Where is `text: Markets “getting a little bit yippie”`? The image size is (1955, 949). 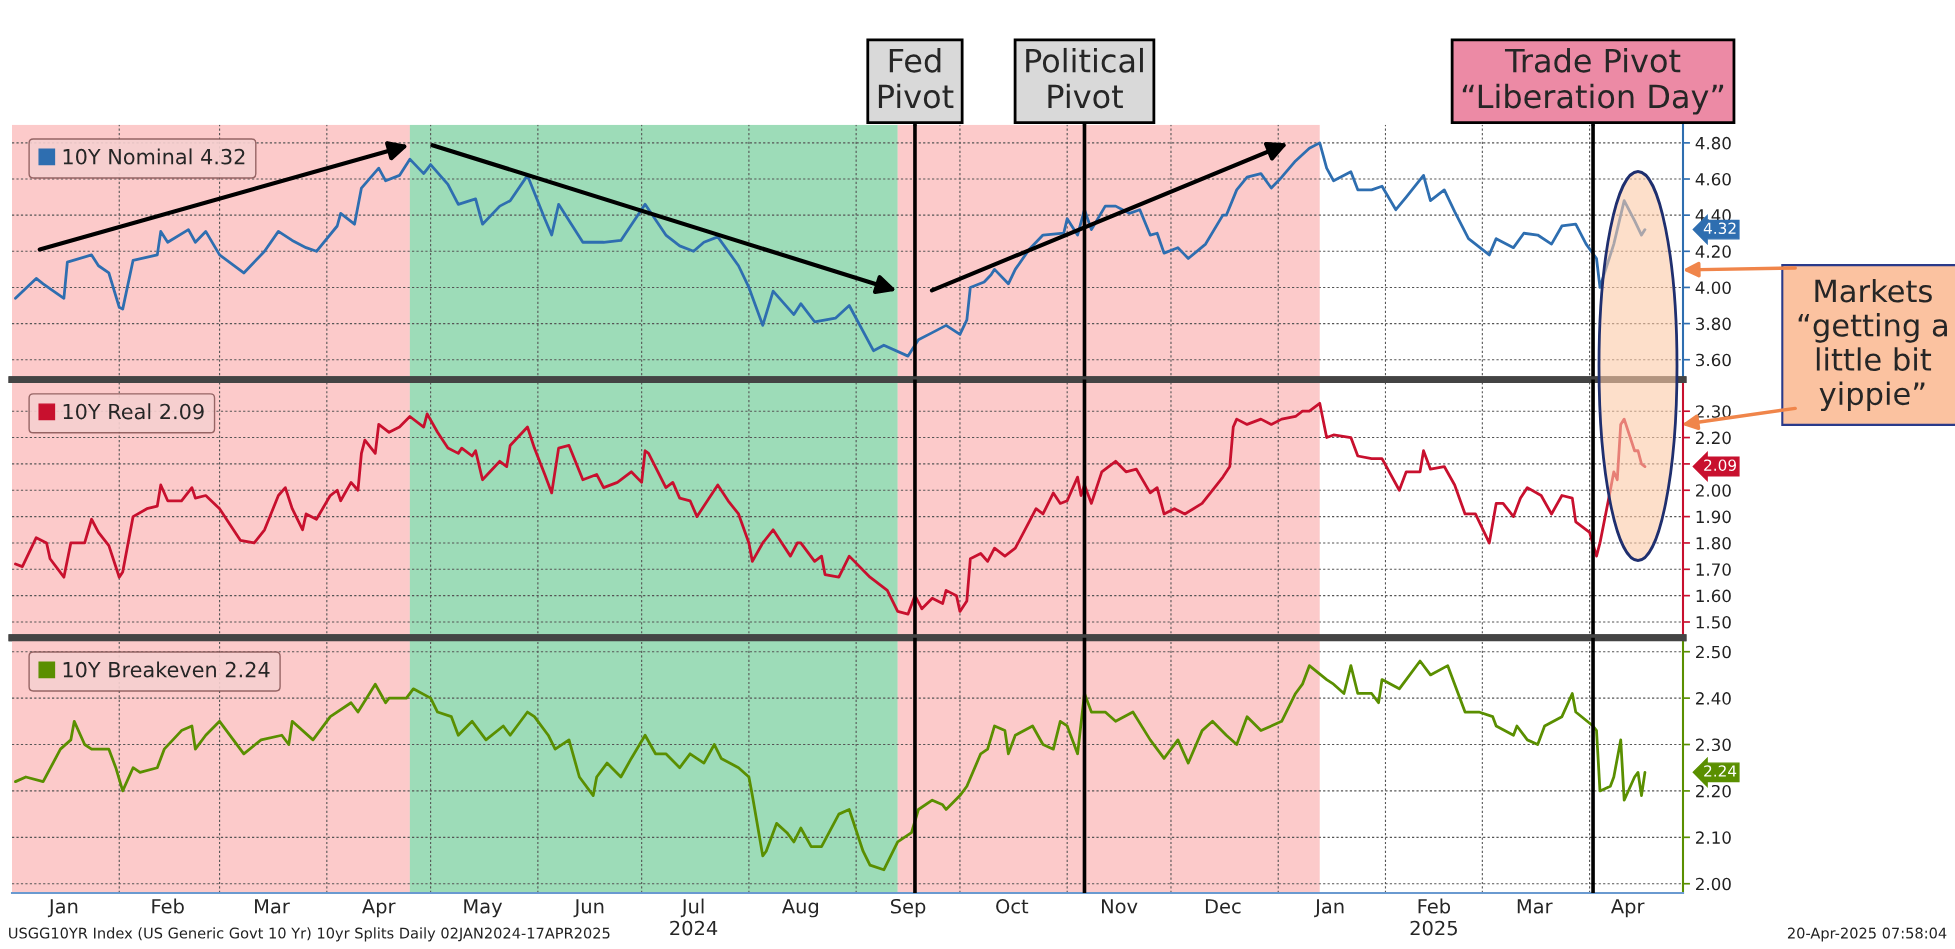
text: Markets “getting a little bit yippie” is located at coordinates (1872, 345).